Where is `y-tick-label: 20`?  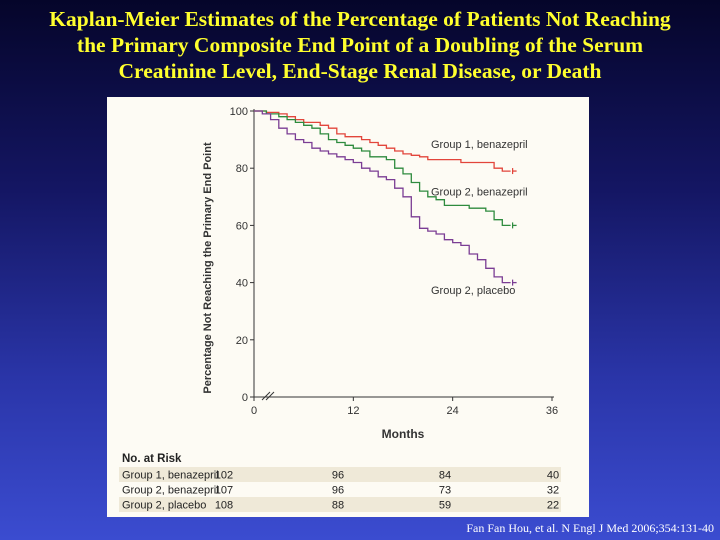
y-tick-label: 20 is located at coordinates (242, 341).